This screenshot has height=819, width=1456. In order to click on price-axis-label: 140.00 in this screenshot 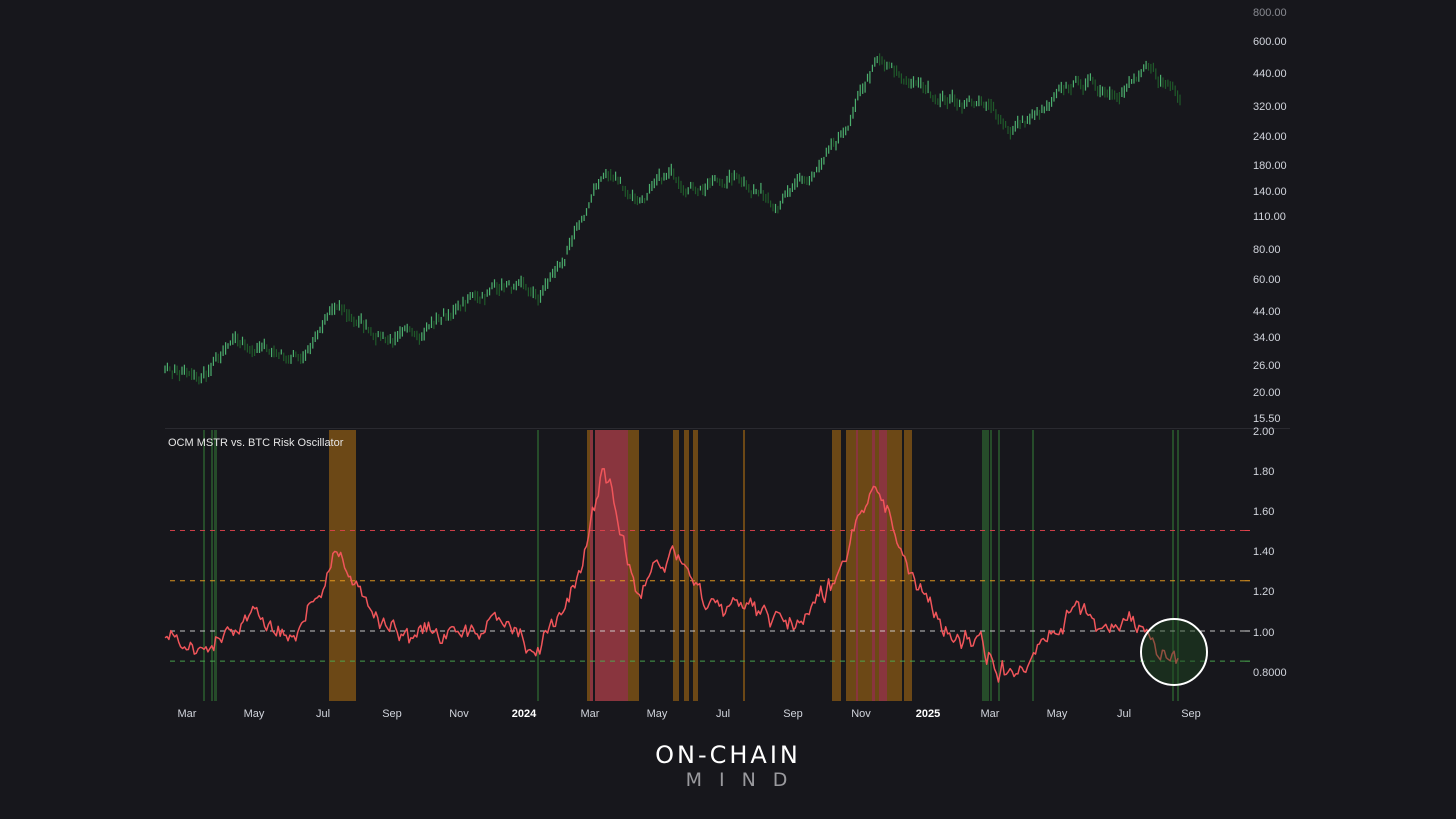, I will do `click(1270, 192)`.